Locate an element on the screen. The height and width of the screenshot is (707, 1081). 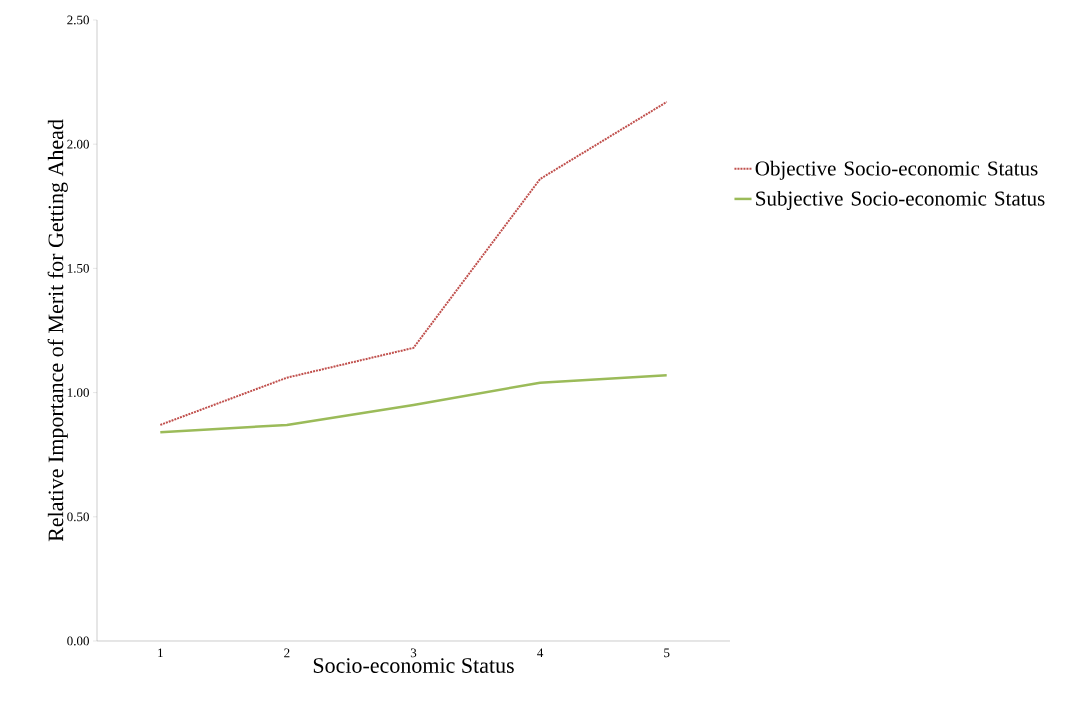
legend-label: Subjective Socio-economic Status is located at coordinates (900, 200).